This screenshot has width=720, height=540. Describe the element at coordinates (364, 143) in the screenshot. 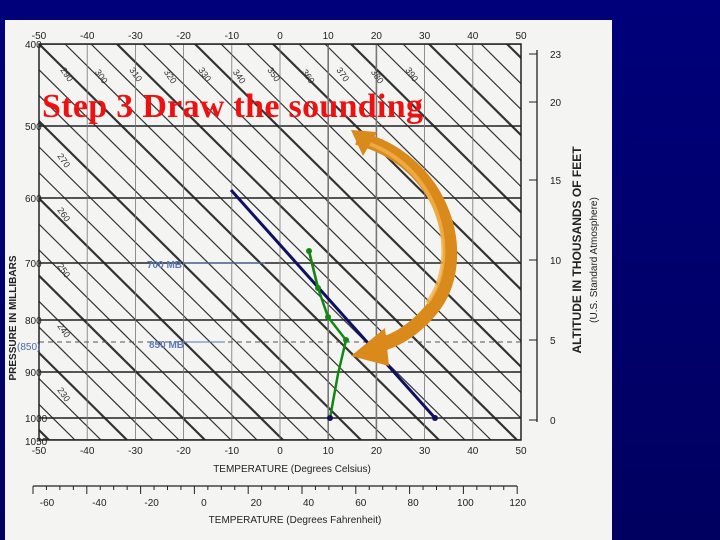

I see `arrow-tail-icon` at that location.